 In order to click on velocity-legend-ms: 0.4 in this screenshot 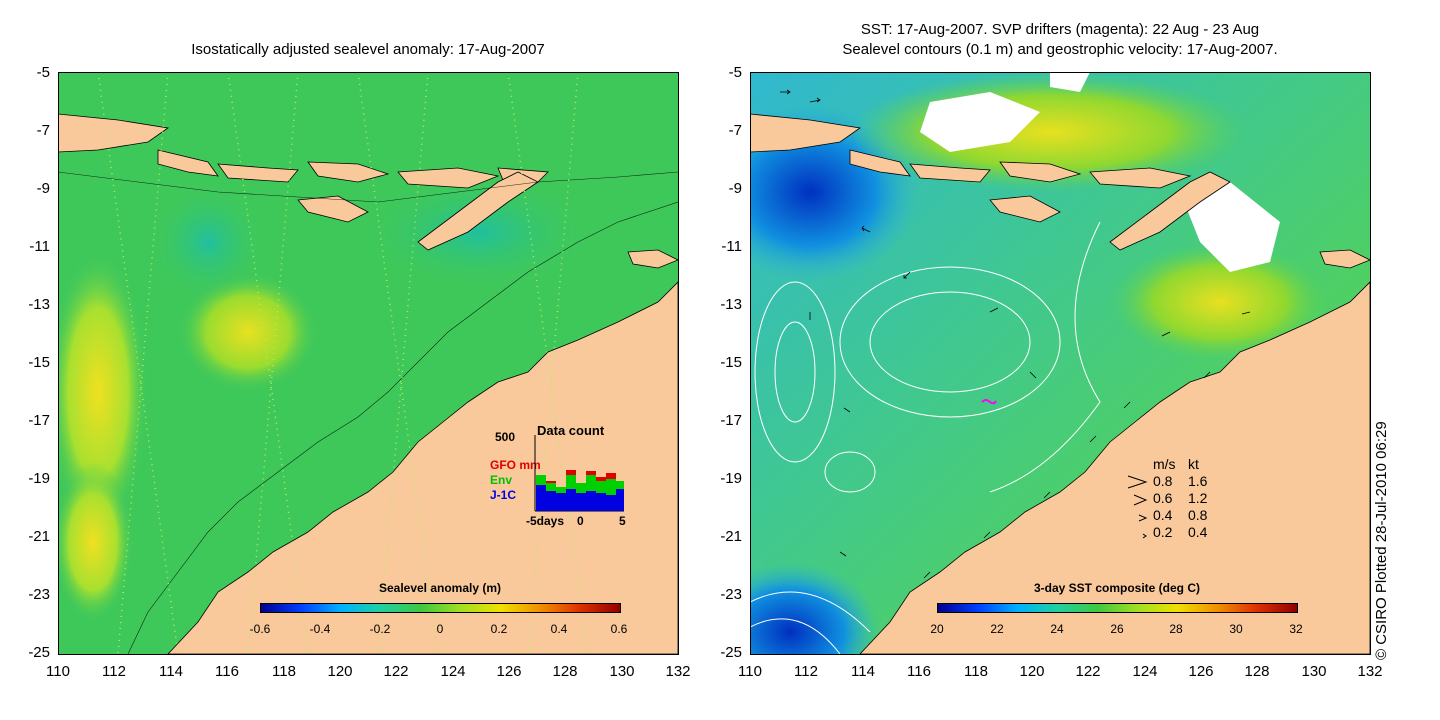, I will do `click(1163, 515)`.